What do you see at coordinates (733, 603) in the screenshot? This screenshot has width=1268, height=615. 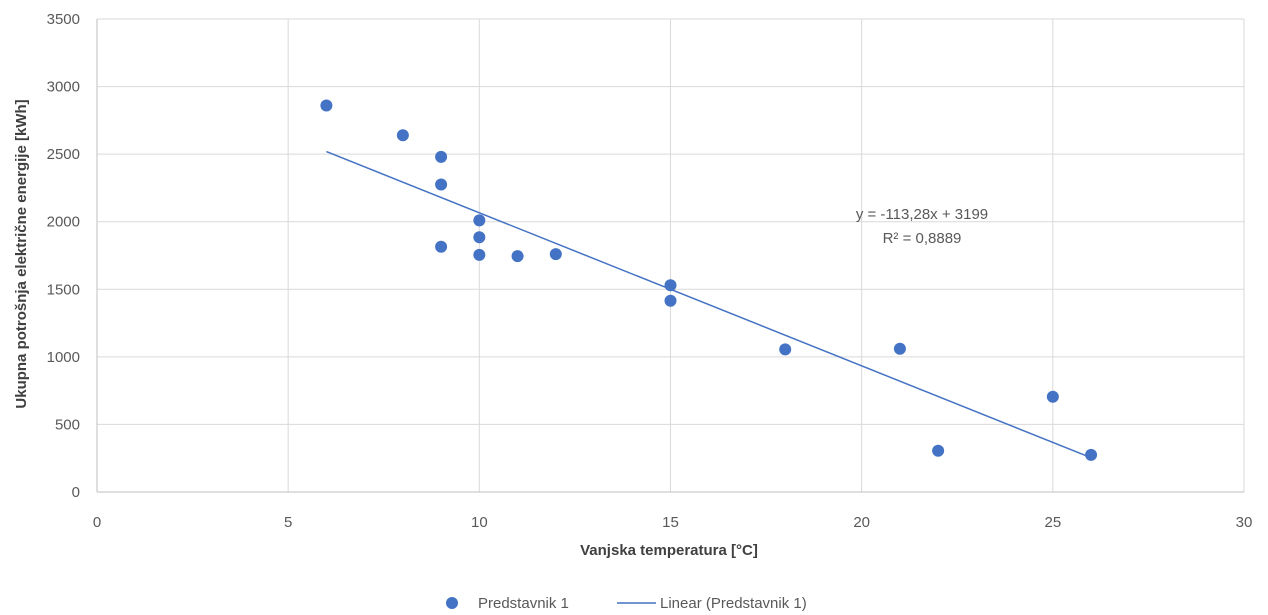 I see `legend-label-trendline: Linear (Predstavnik 1)` at bounding box center [733, 603].